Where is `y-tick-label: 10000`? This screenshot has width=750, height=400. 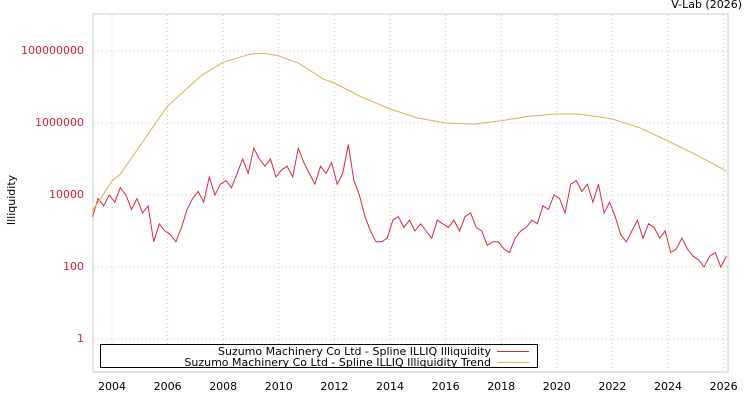
y-tick-label: 10000 is located at coordinates (66, 194).